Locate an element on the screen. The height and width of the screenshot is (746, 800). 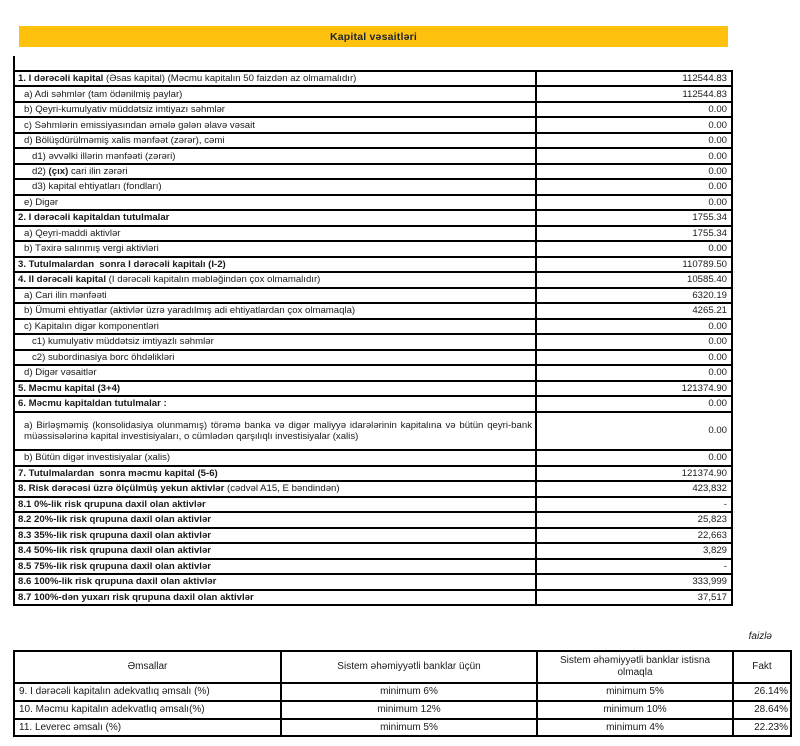
units-note: faizlə is located at coordinates (760, 636).